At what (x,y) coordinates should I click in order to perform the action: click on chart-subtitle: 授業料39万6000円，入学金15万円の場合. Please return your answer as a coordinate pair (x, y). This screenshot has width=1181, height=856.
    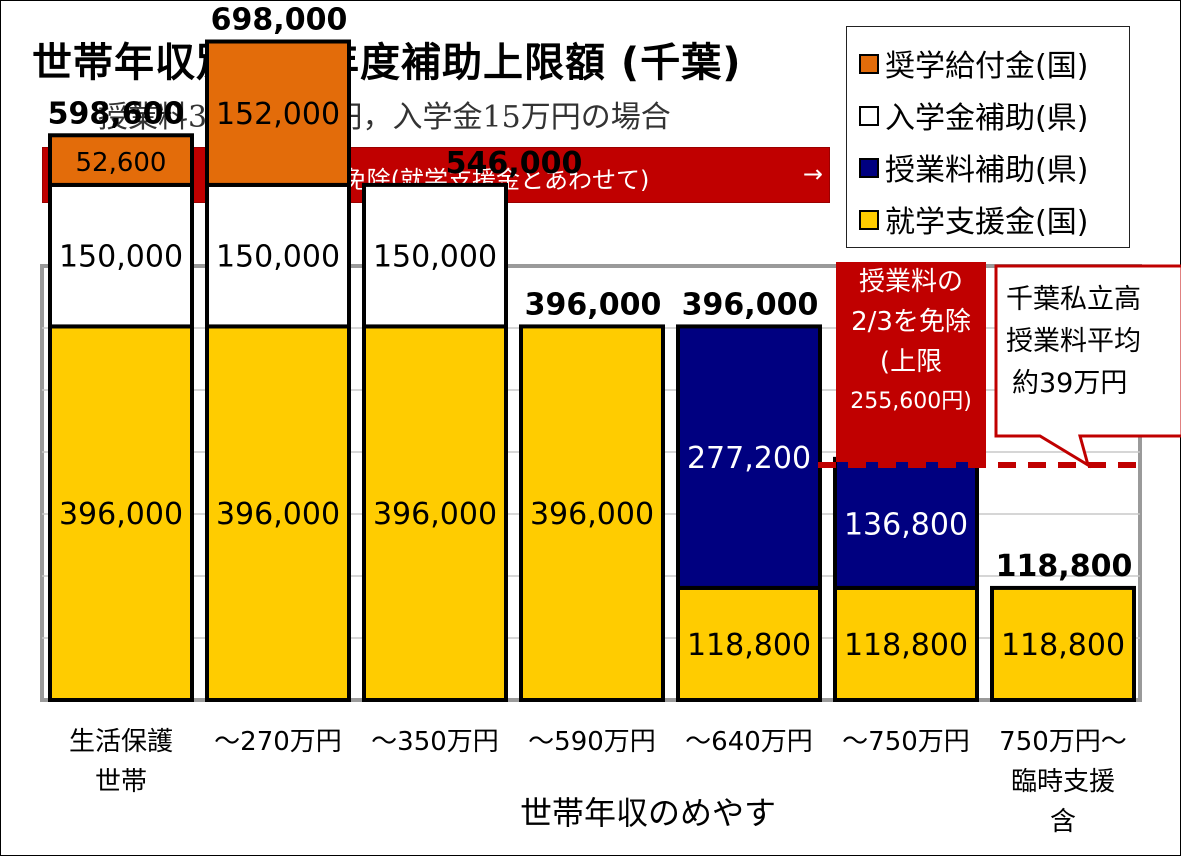
    Looking at the image, I should click on (384, 117).